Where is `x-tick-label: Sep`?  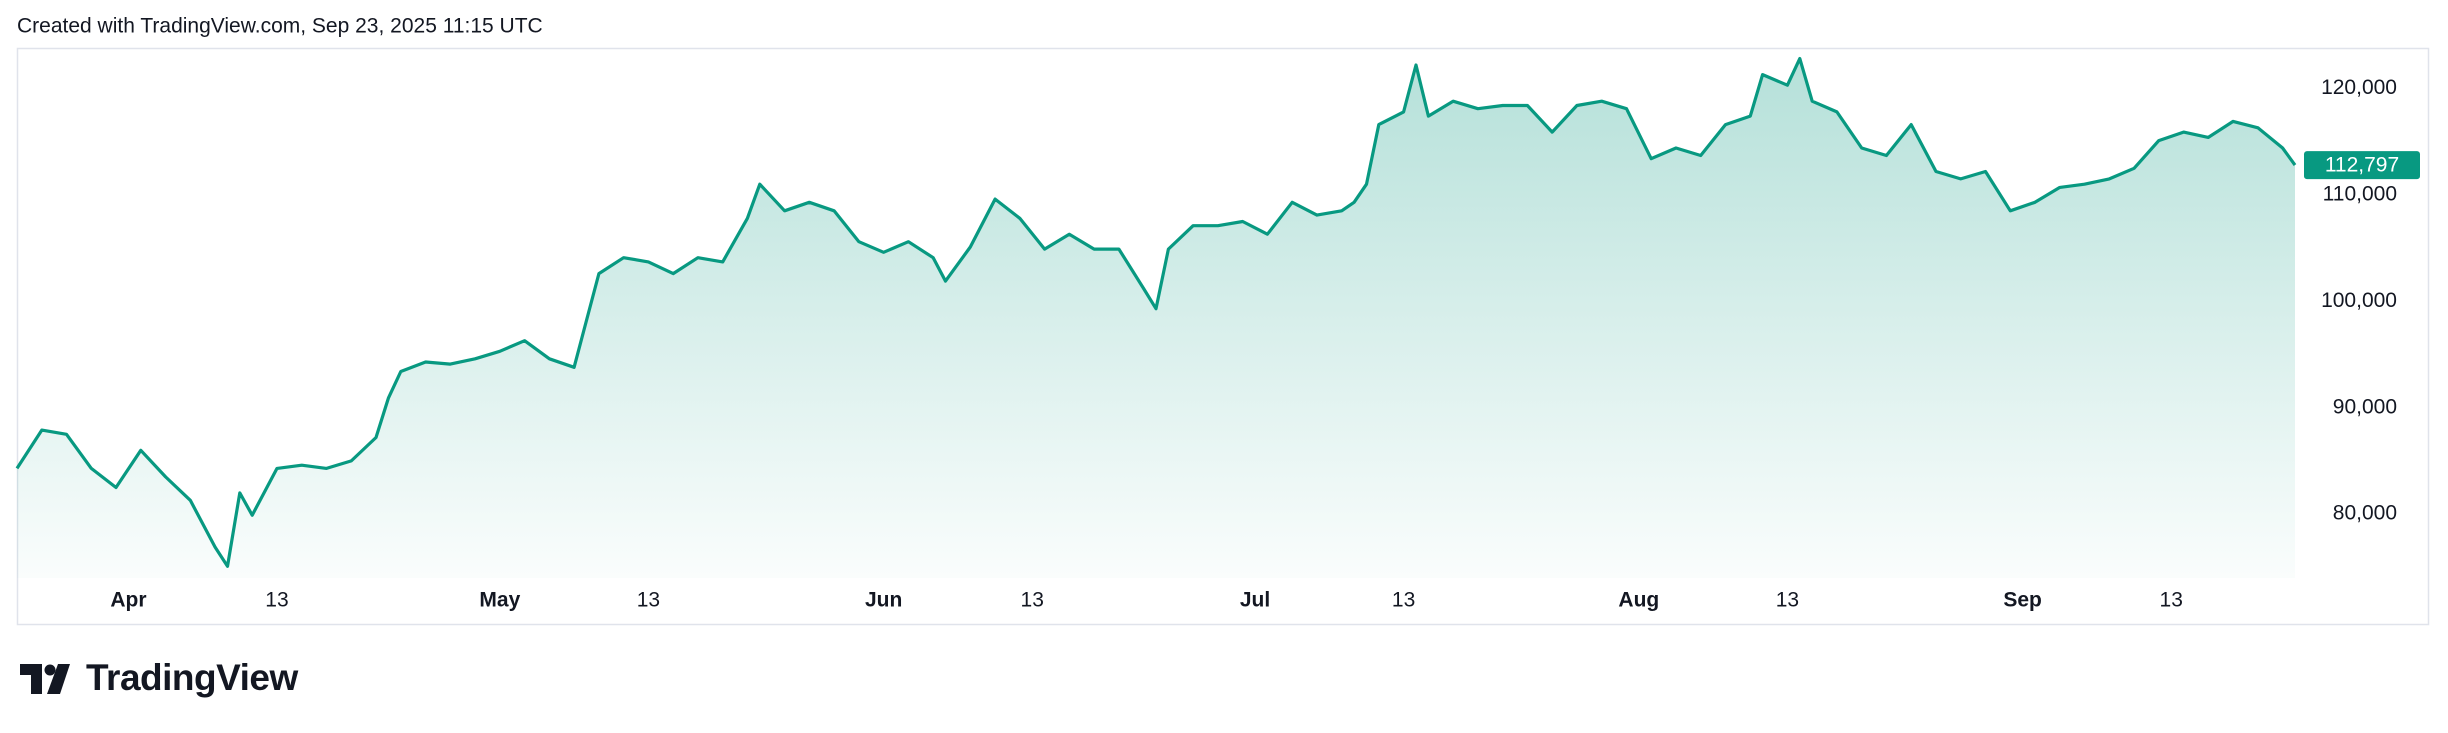
x-tick-label: Sep is located at coordinates (2022, 600).